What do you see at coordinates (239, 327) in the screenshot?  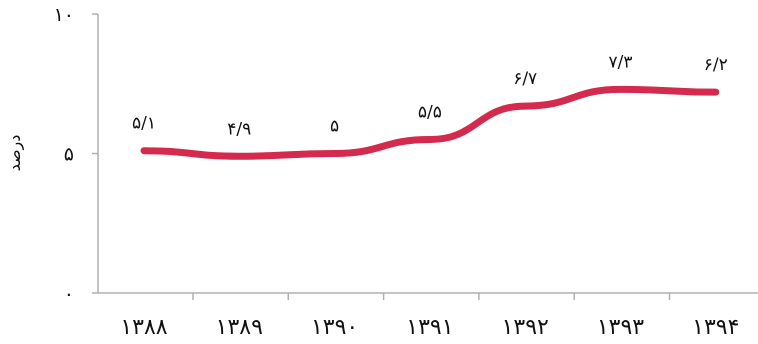 I see `x-tick-label: ۱۳۸۹` at bounding box center [239, 327].